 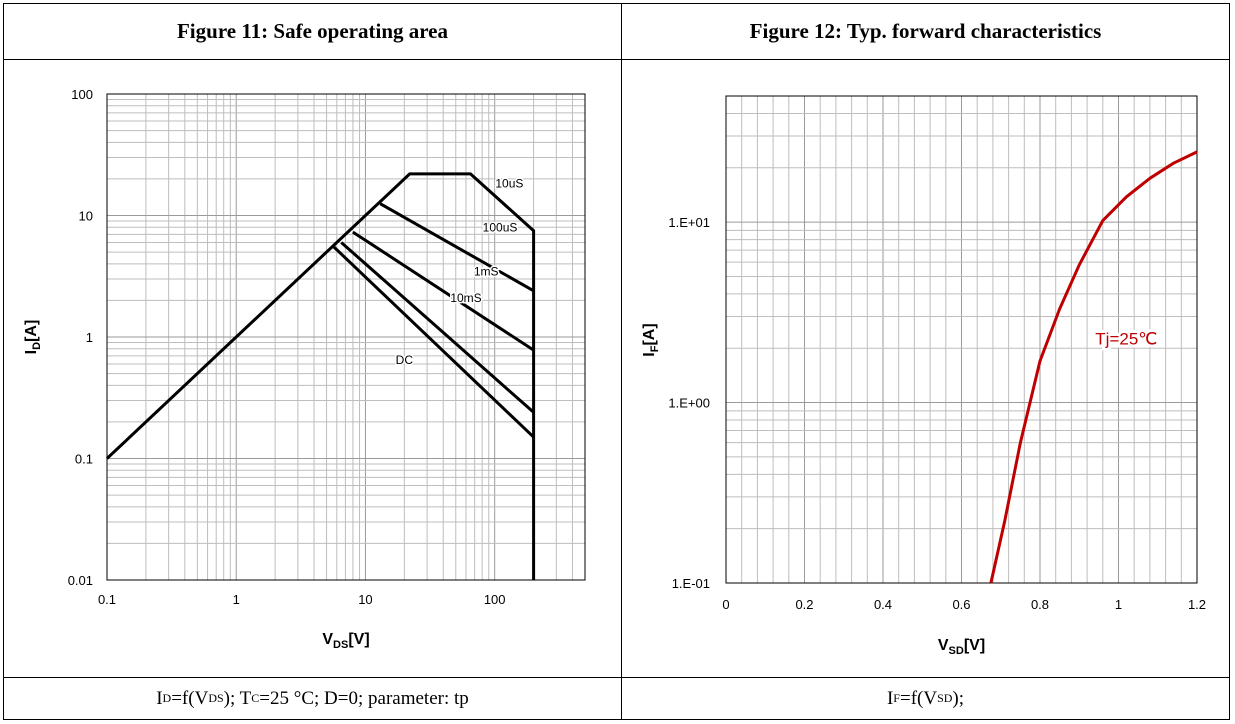 I want to click on x-tick-label: 1.2, so click(x=1197, y=604).